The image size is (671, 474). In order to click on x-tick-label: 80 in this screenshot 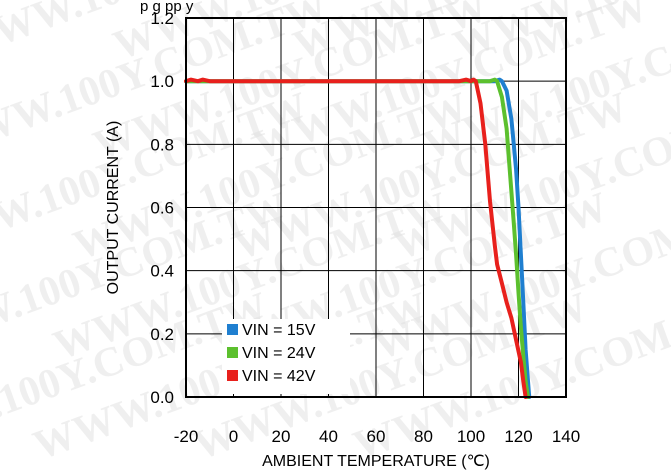, I will do `click(423, 436)`.